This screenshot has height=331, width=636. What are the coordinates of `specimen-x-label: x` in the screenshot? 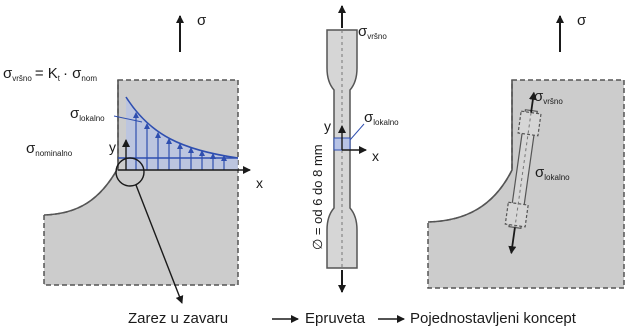 It's located at (375, 156).